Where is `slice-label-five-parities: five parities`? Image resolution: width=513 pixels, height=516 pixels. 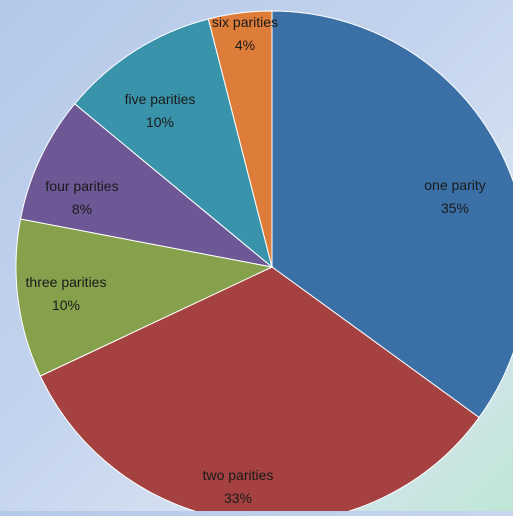
slice-label-five-parities: five parities is located at coordinates (160, 99).